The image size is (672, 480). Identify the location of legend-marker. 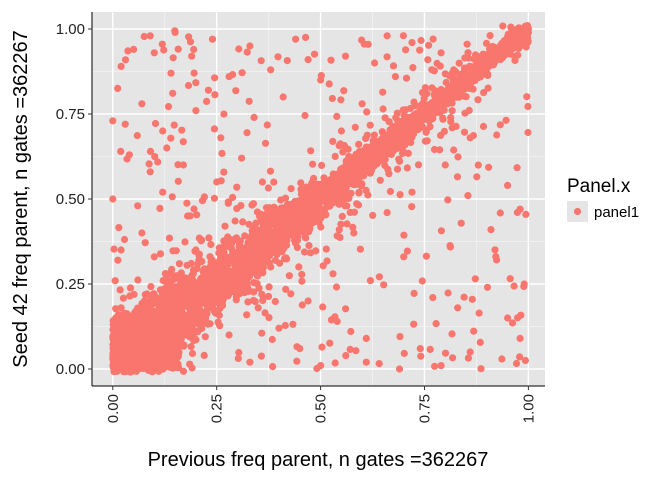
(577, 211).